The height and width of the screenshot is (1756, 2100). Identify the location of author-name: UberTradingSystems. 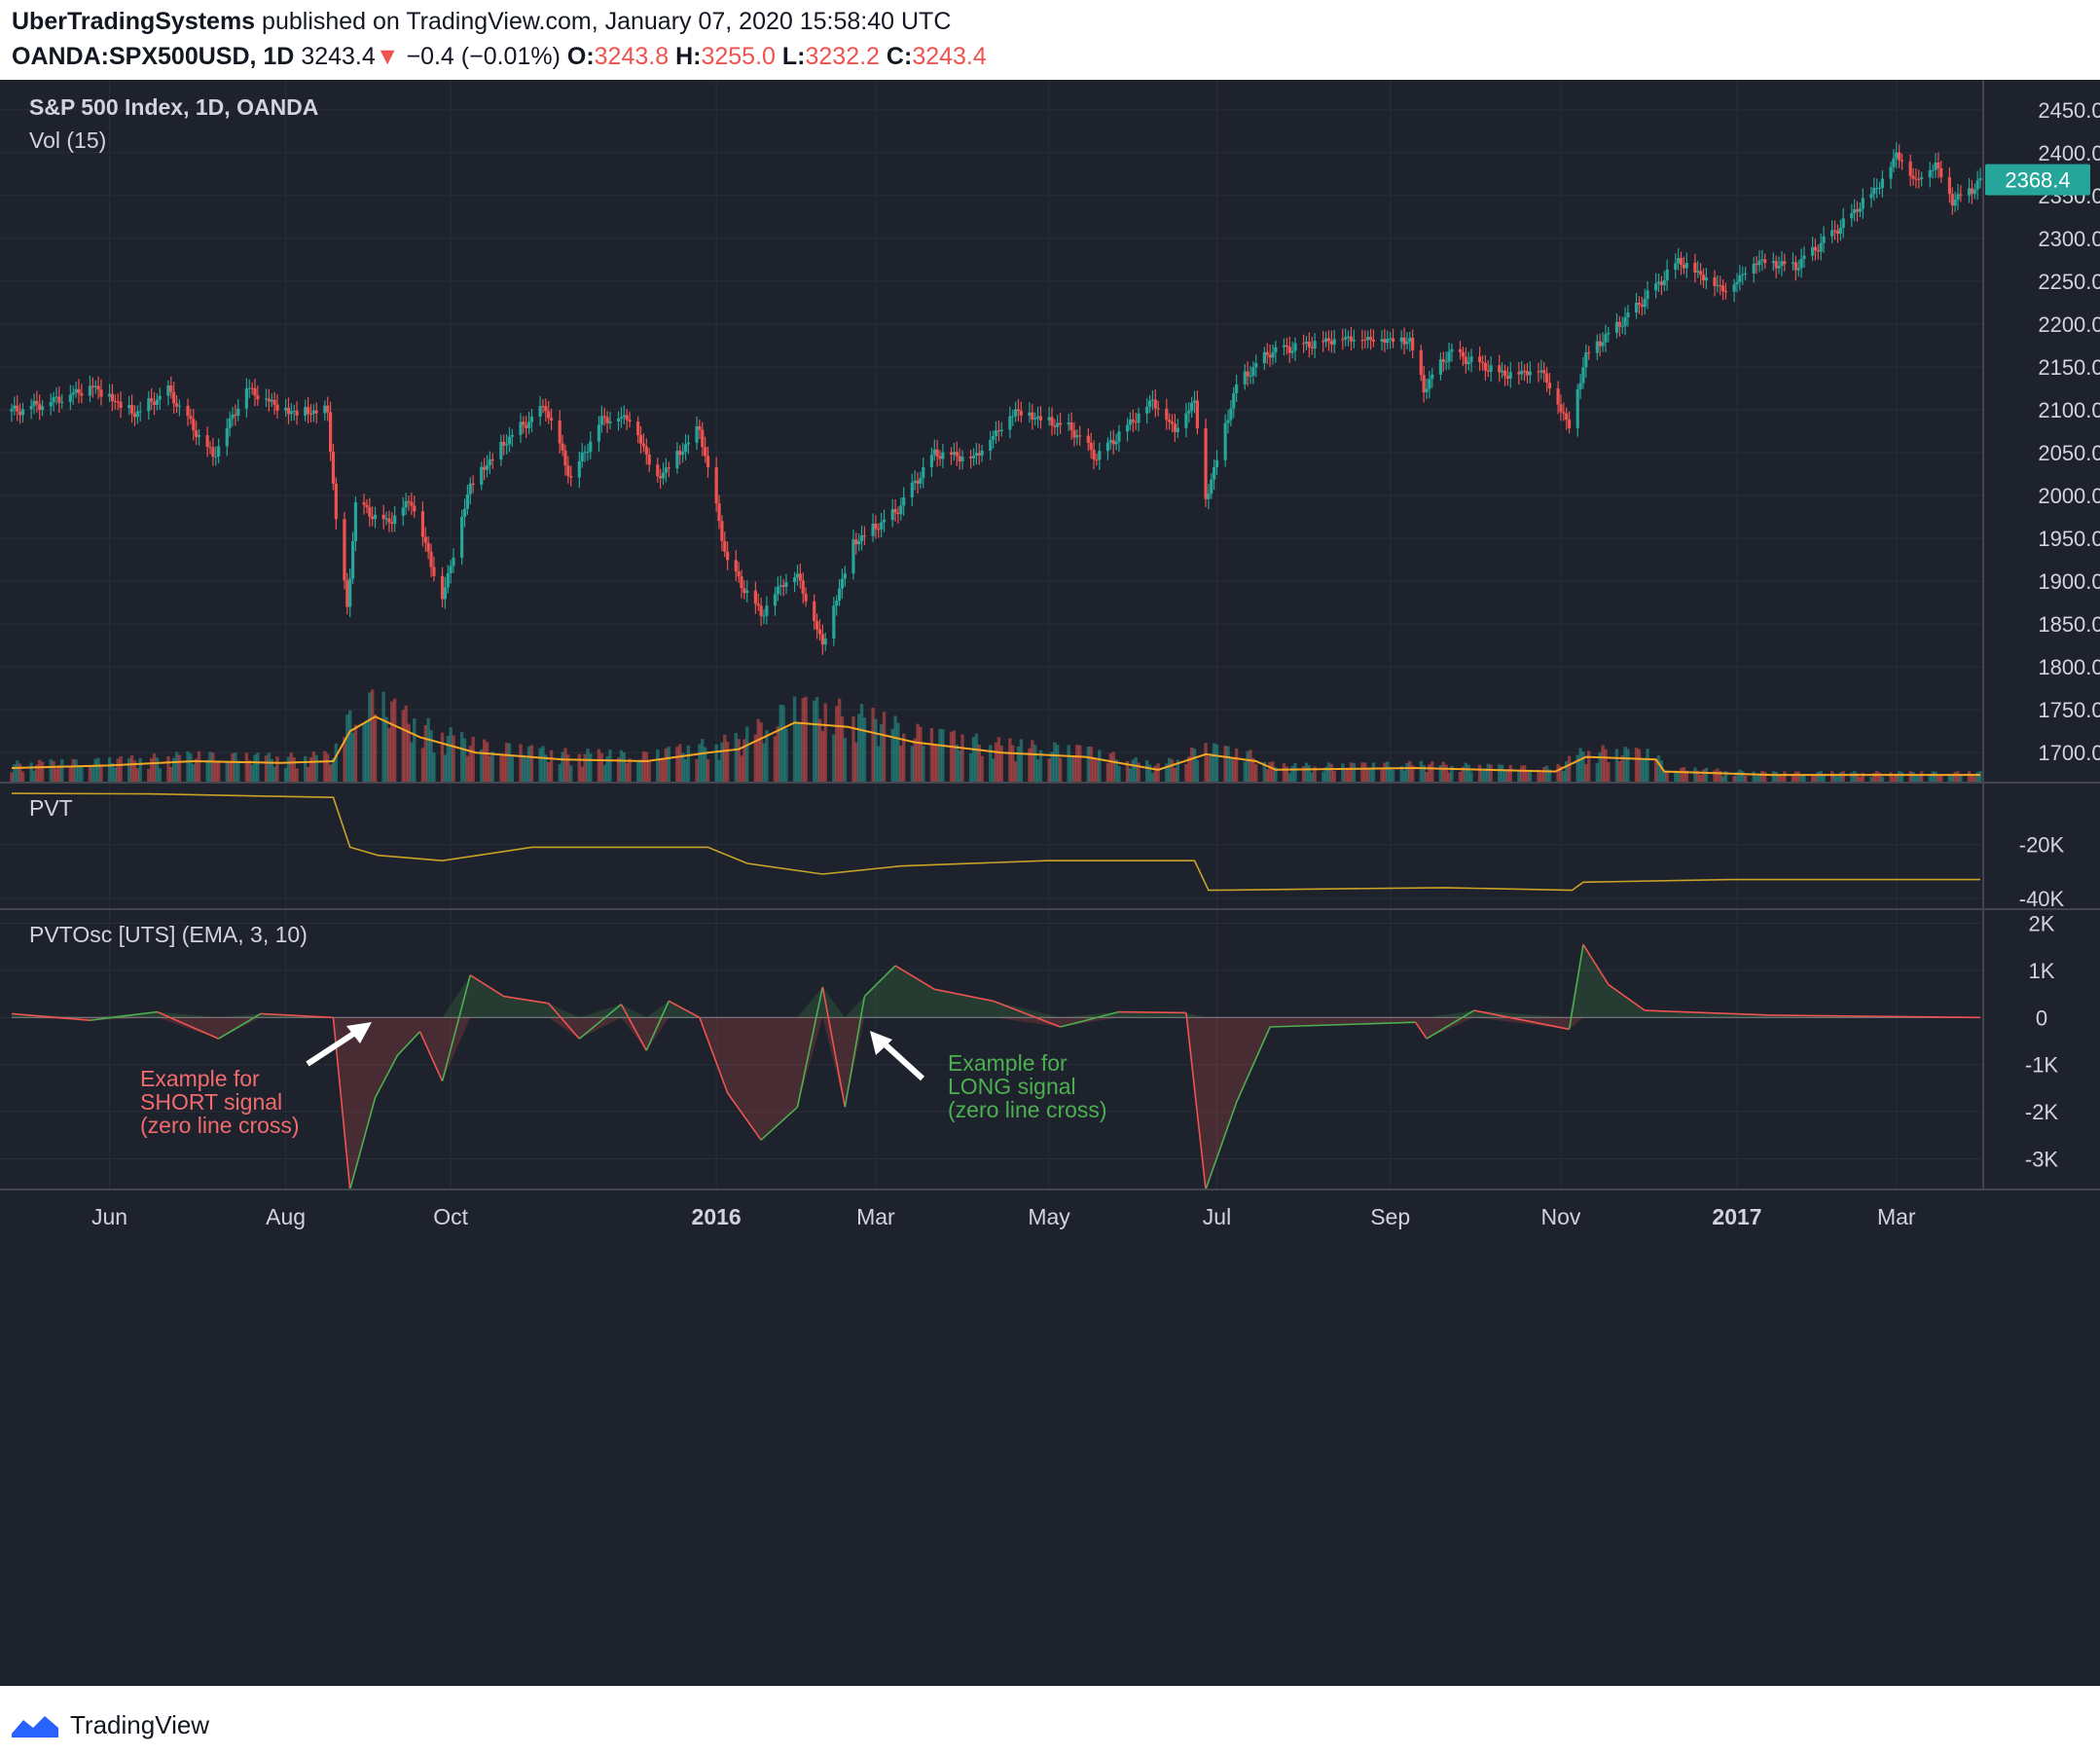
(134, 21).